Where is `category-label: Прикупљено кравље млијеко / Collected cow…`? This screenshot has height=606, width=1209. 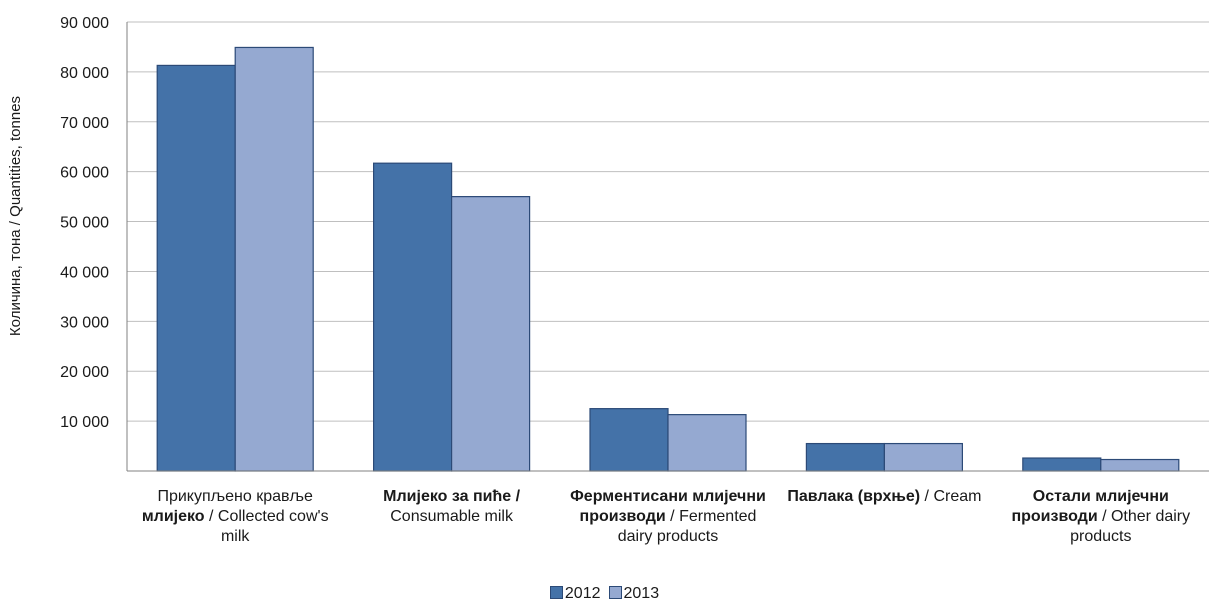 category-label: Прикупљено кравље млијеко / Collected cow… is located at coordinates (235, 517).